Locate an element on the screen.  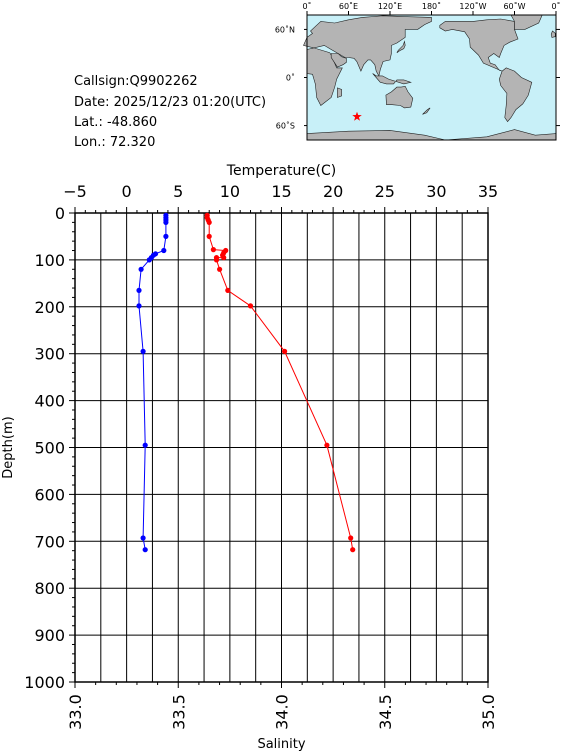
map-lon-label: 60˚W is located at coordinates (514, 6).